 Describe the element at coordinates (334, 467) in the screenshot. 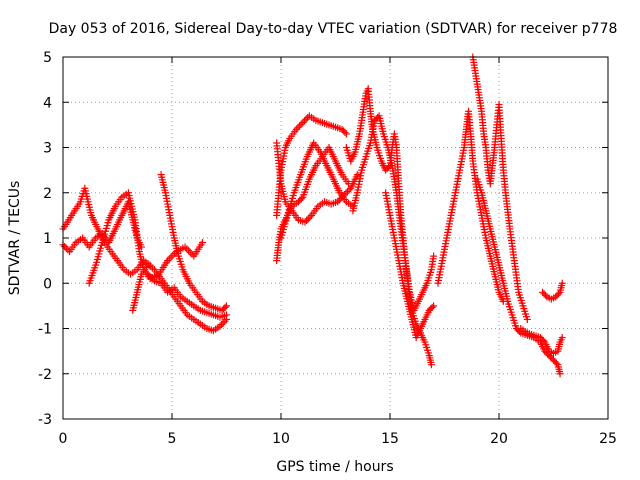

I see `x-axis-label: GPS time / hours` at that location.